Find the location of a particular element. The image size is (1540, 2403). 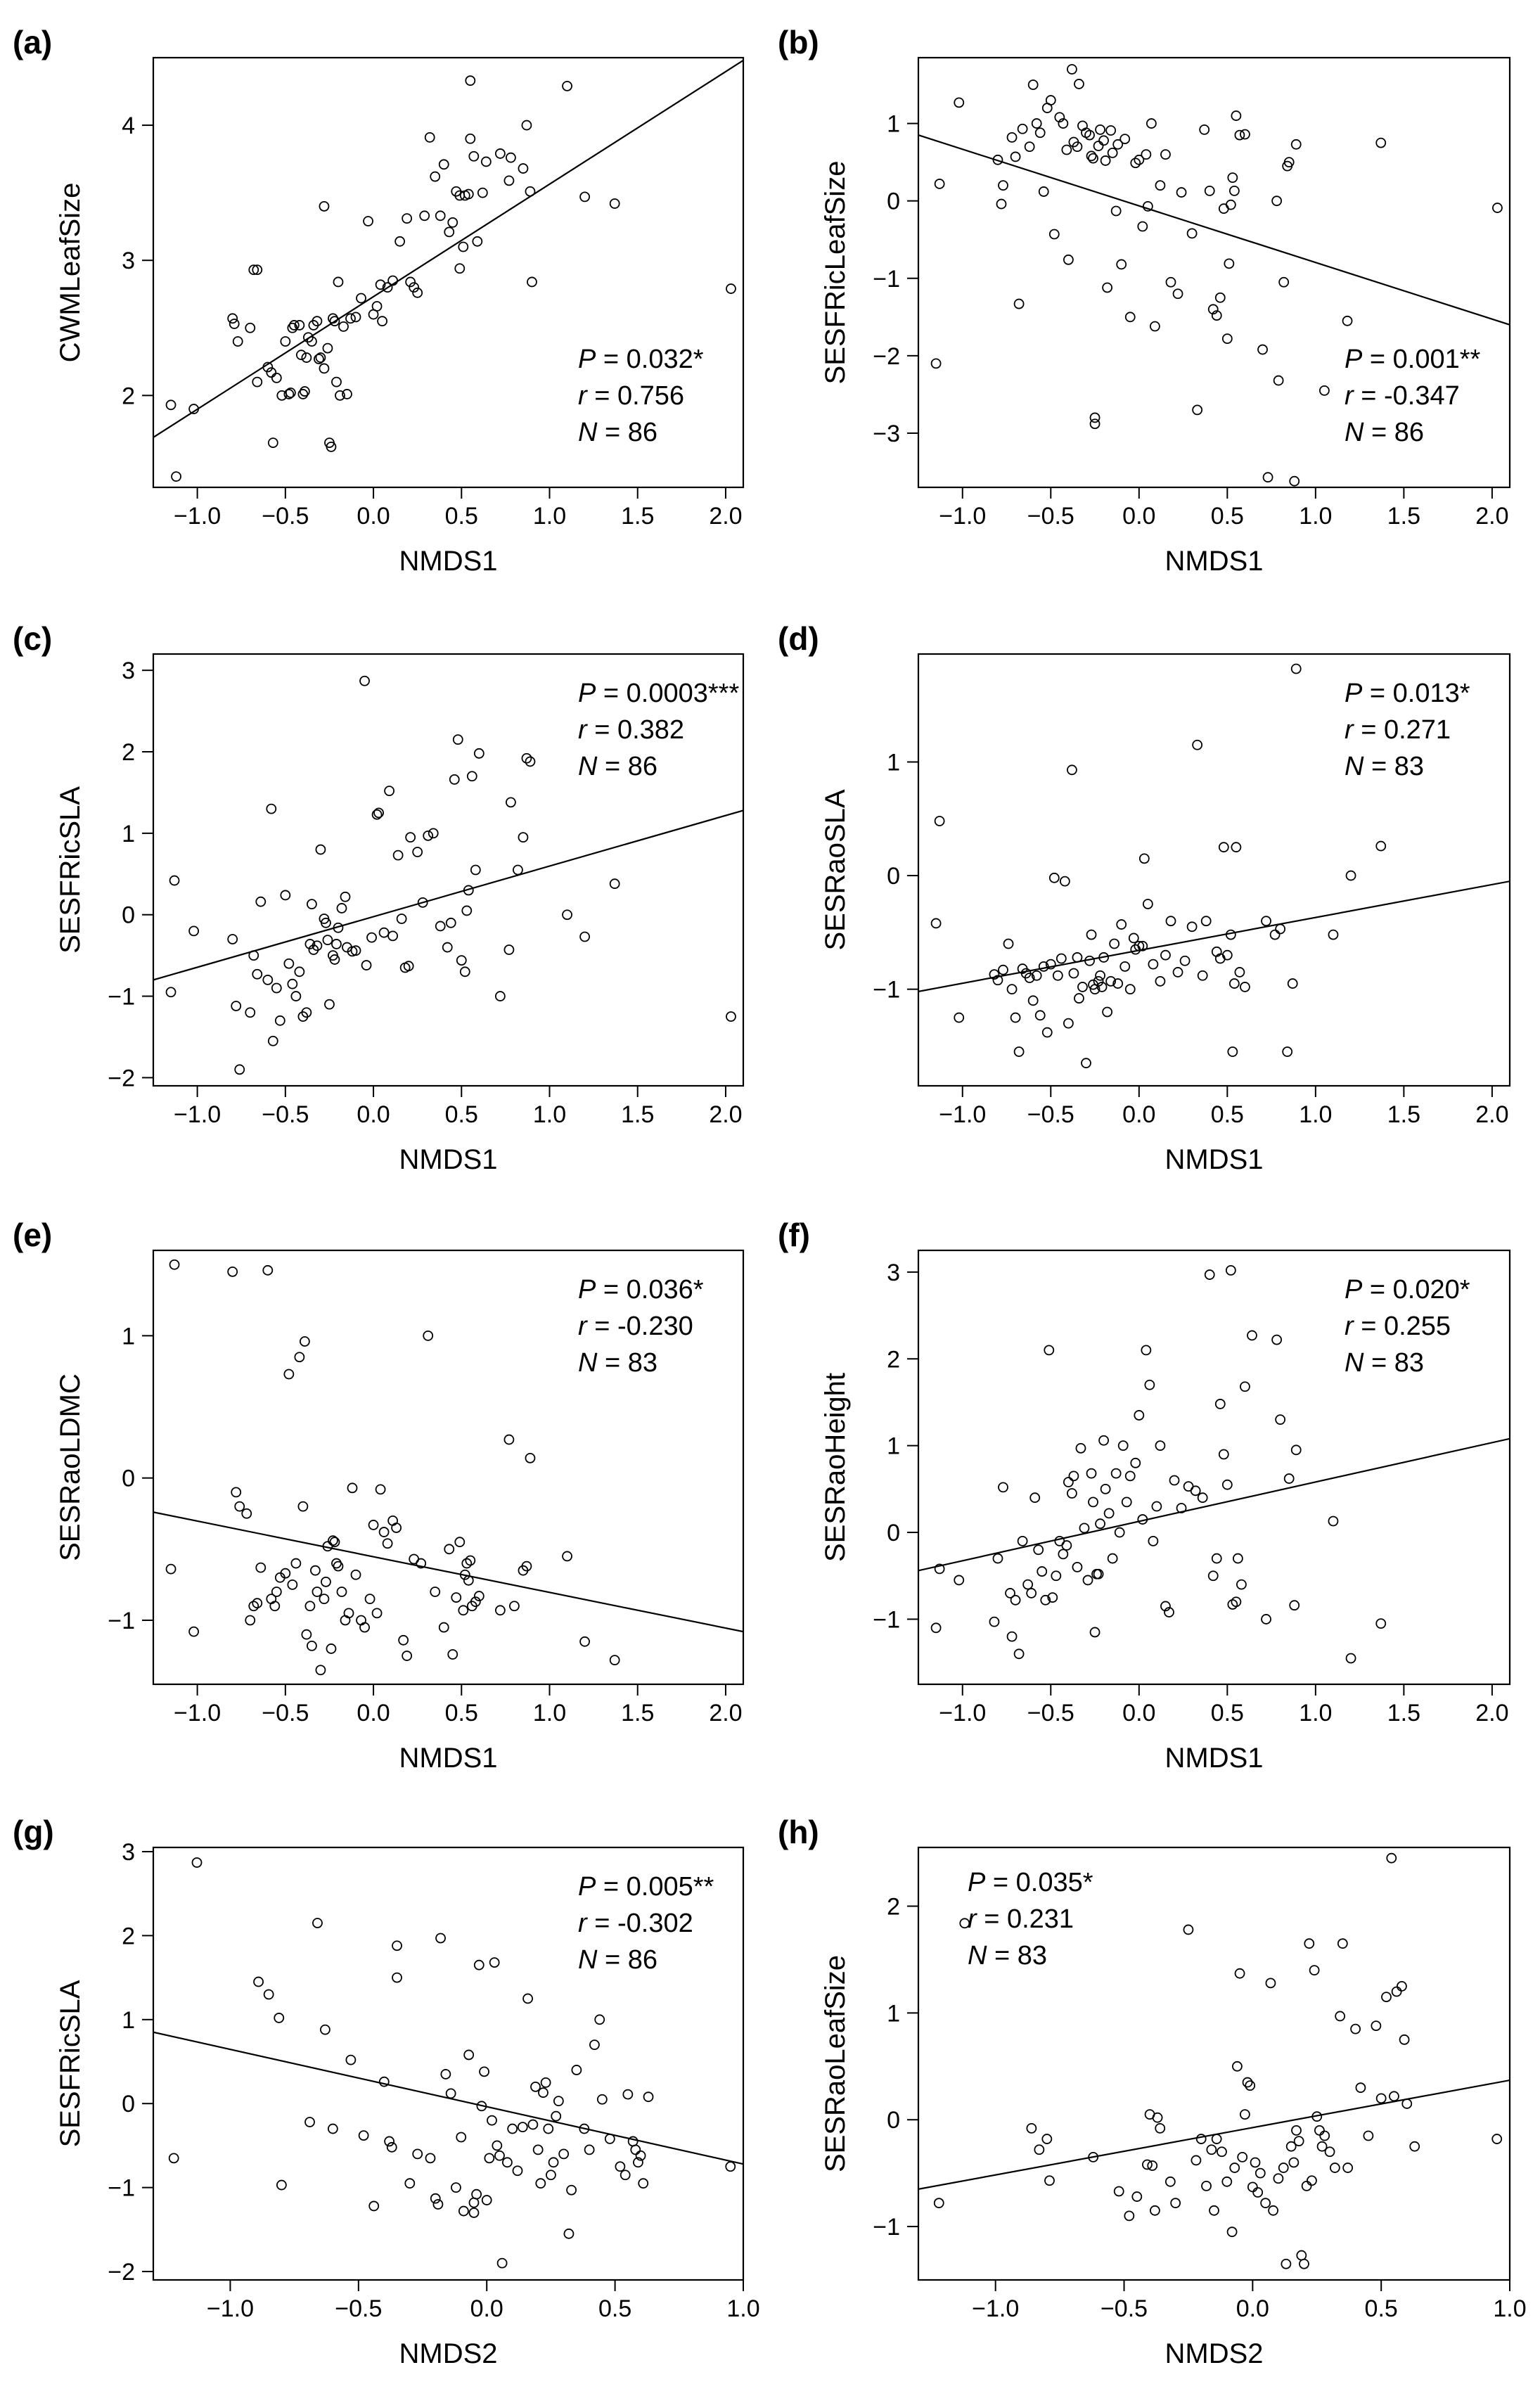

plot-frame is located at coordinates (1214, 1467).